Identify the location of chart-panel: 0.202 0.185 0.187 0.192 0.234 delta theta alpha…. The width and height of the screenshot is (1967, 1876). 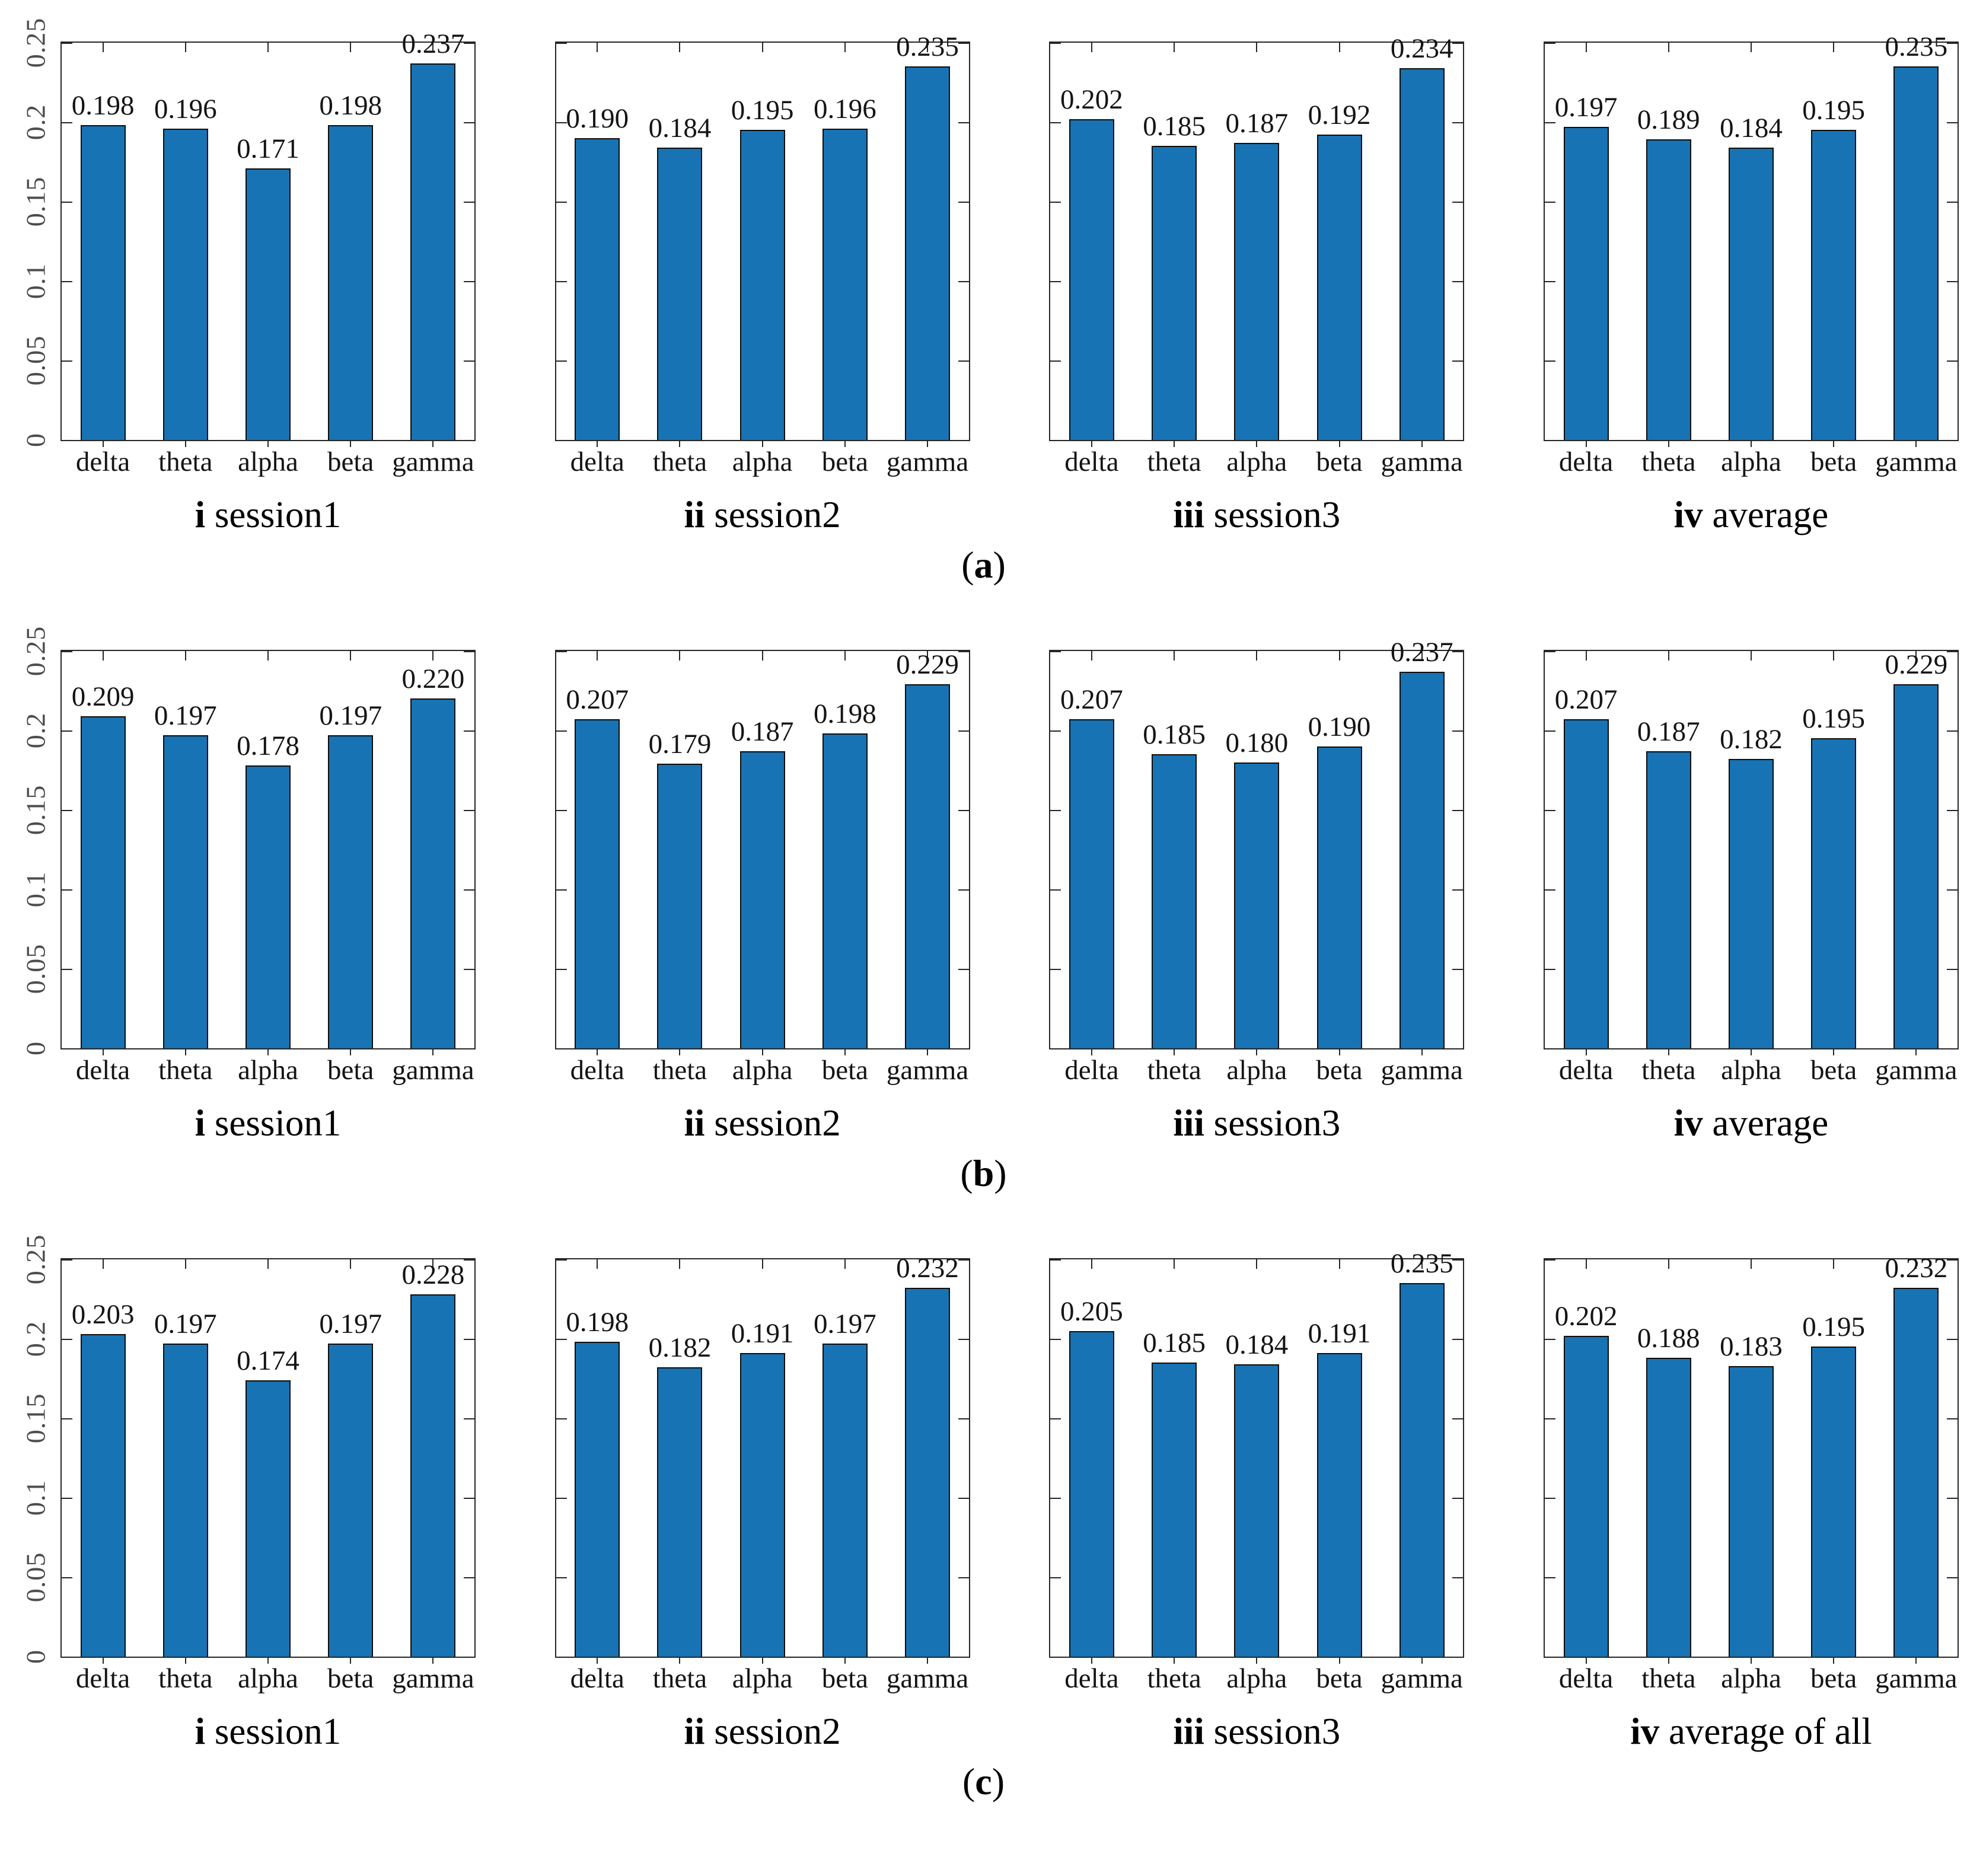
(1231, 287).